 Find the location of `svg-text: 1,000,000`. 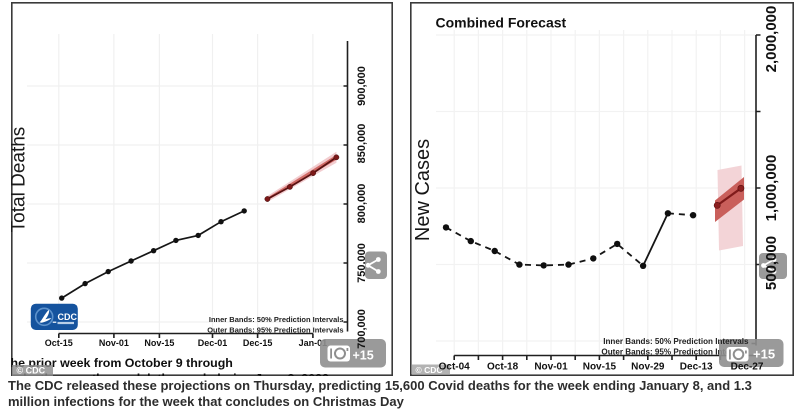

svg-text: 1,000,000 is located at coordinates (771, 188).